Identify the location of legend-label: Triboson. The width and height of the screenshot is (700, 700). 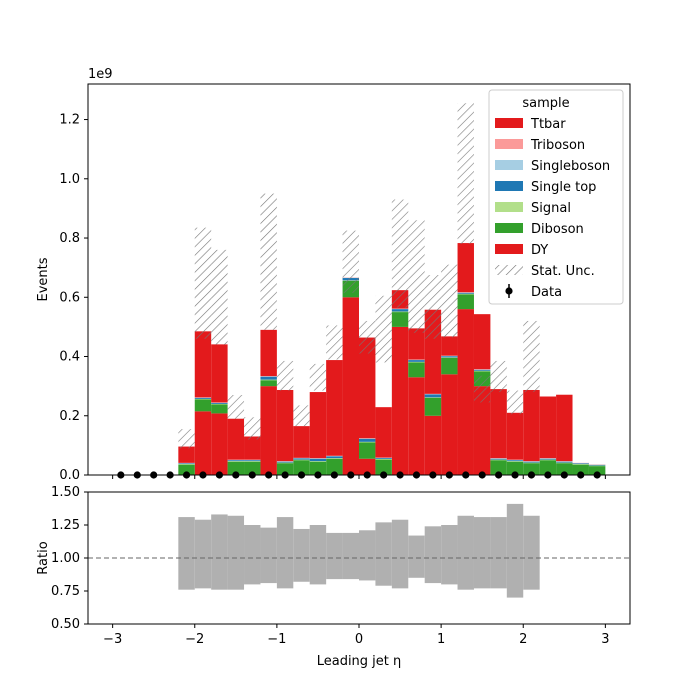
(557, 145).